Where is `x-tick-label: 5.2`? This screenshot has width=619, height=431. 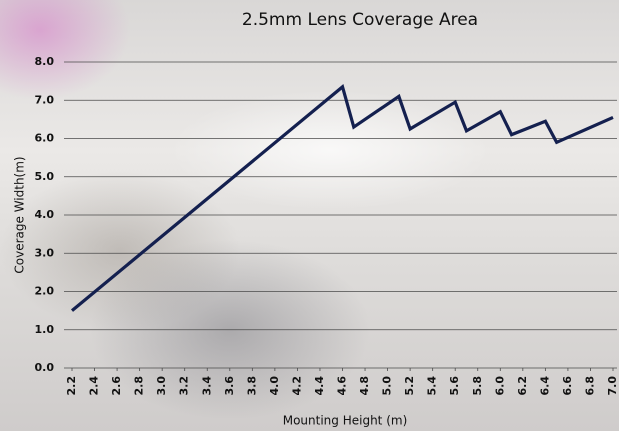
x-tick-label: 5.2 is located at coordinates (409, 386).